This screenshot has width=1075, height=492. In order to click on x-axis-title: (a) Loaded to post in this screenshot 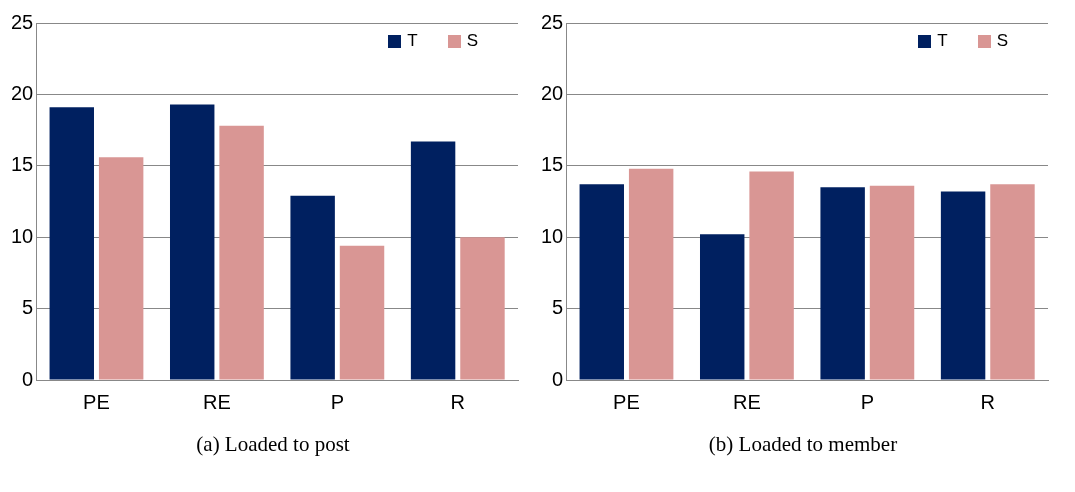, I will do `click(273, 444)`.